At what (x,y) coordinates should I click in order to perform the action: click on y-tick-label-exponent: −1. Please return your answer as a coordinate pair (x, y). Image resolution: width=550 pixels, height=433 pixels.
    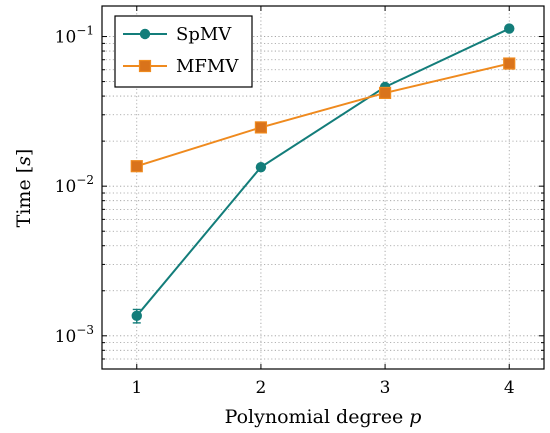
    Looking at the image, I should click on (85, 31).